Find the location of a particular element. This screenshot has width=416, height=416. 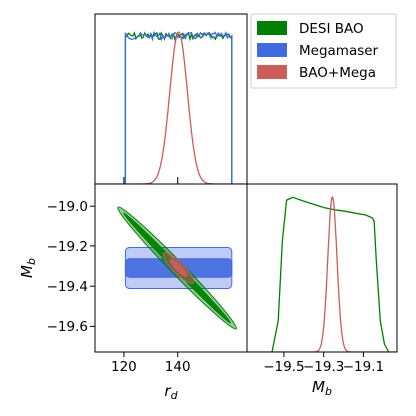

bao-mega-contours is located at coordinates (178, 268).